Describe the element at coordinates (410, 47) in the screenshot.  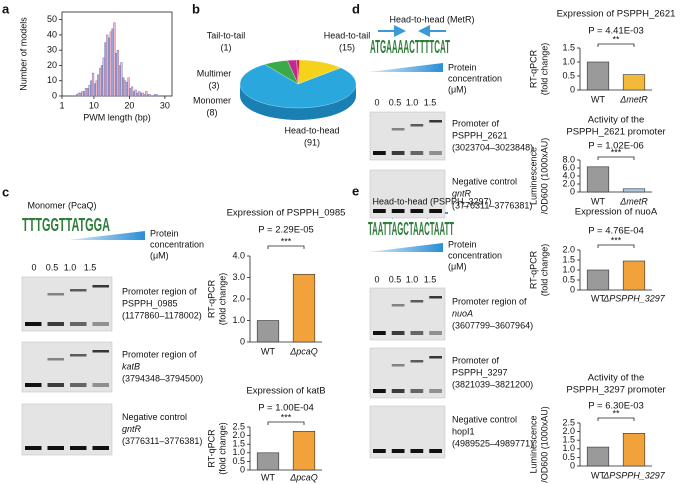
I see `sequence-motif: ATGAAAACTTTTCAT` at that location.